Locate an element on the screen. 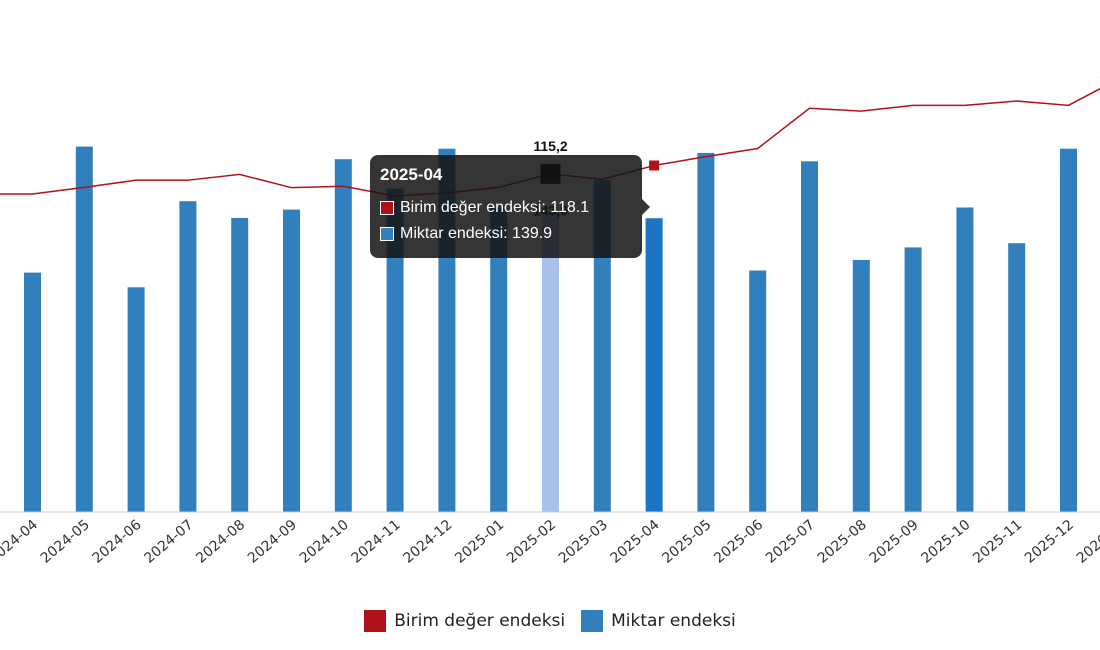 This screenshot has height=650, width=1100. x-tick-label: 2024-12 is located at coordinates (427, 542).